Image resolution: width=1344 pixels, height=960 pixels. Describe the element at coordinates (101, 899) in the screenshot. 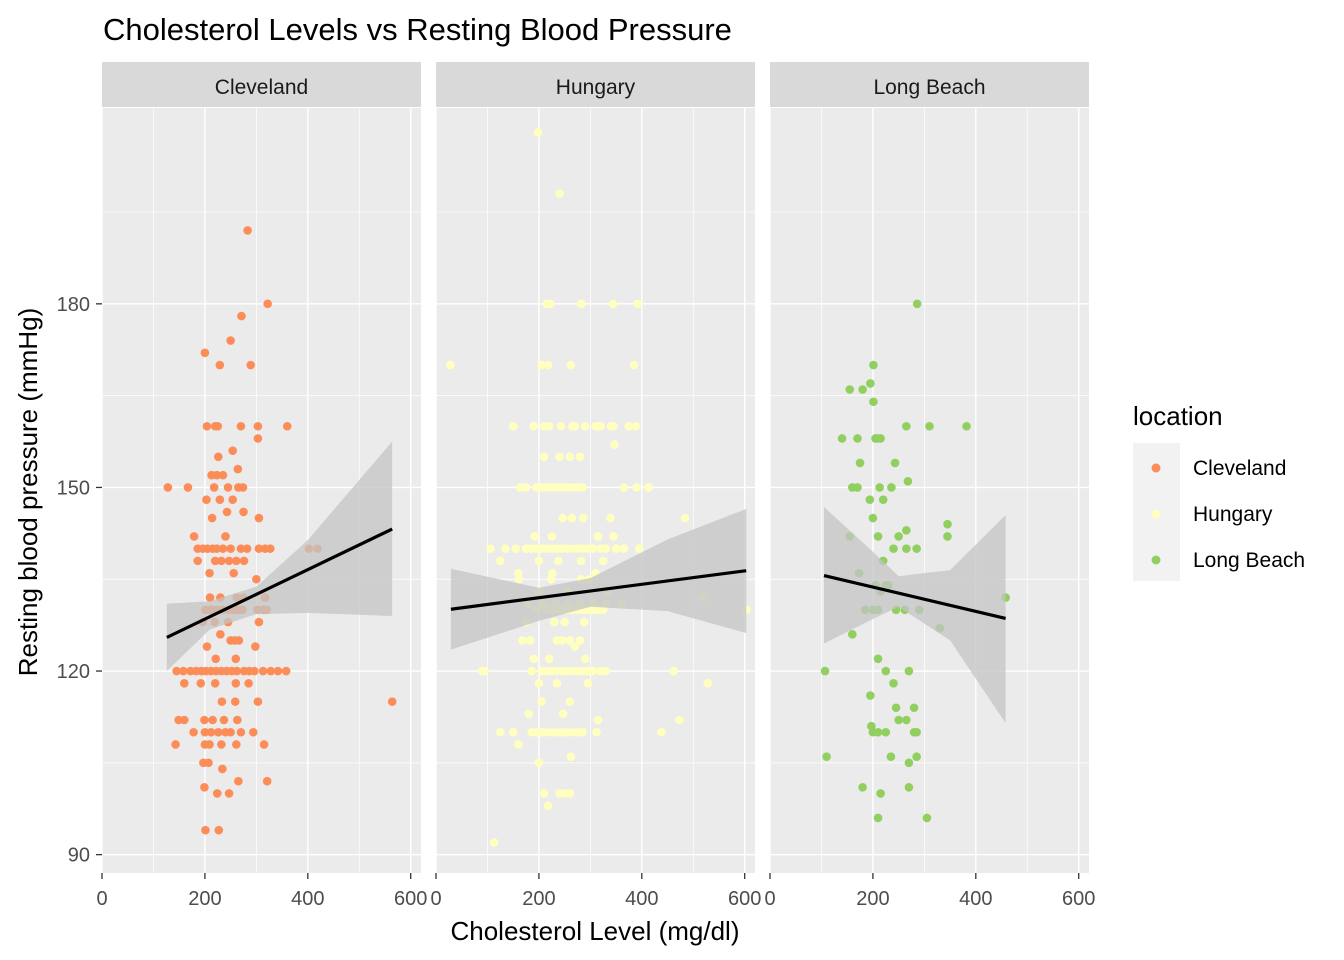

I see `x-tick-label: 0` at that location.